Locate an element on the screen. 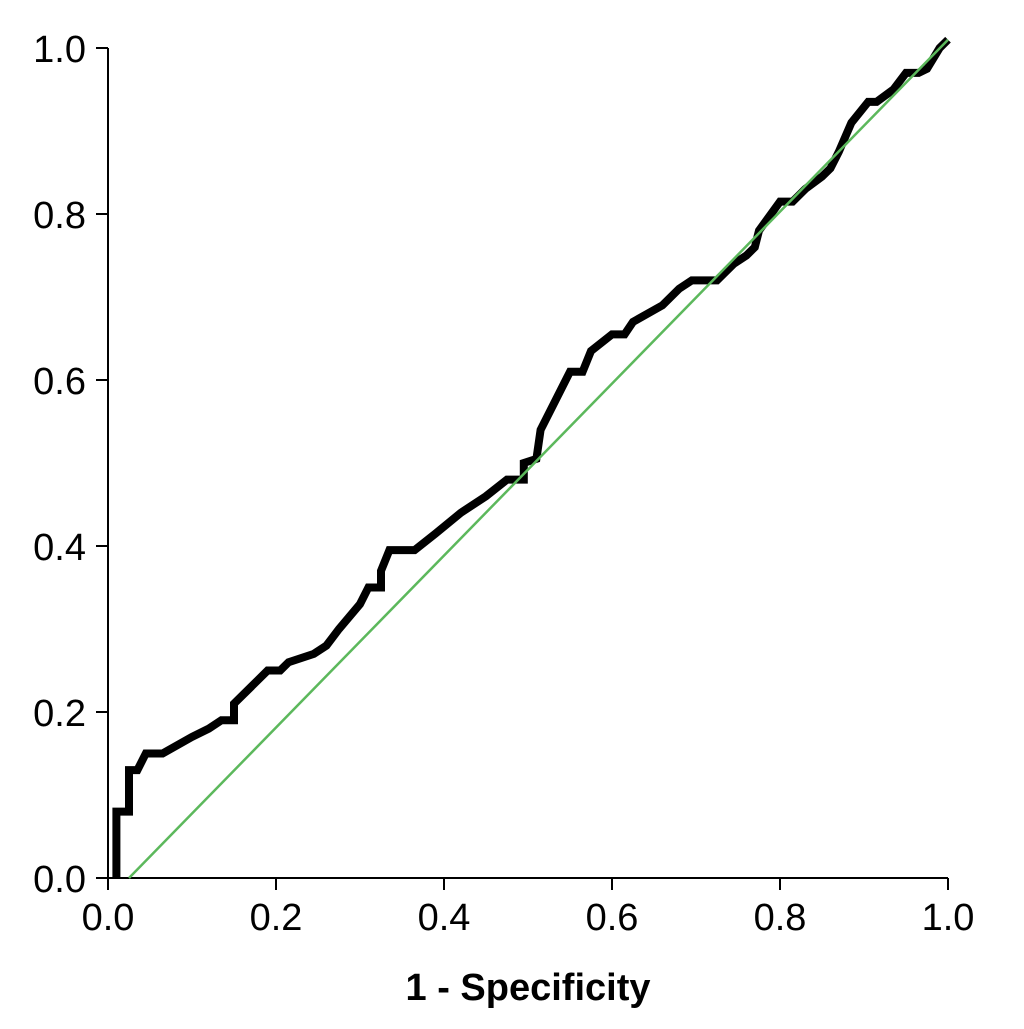 The width and height of the screenshot is (1024, 1029). y-tick-label: 1.0 is located at coordinates (59, 50).